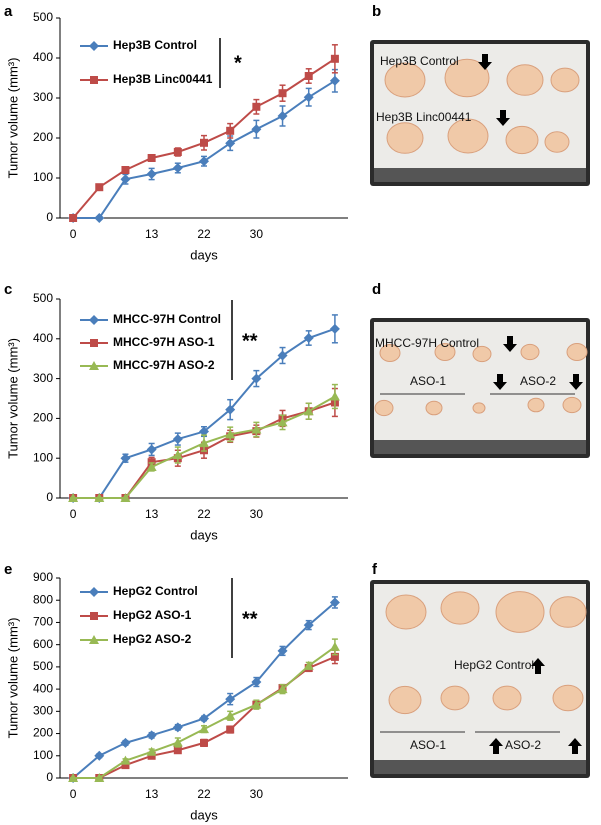 The height and width of the screenshot is (825, 601). What do you see at coordinates (43, 755) in the screenshot?
I see `y-tick-label: 100` at bounding box center [43, 755].